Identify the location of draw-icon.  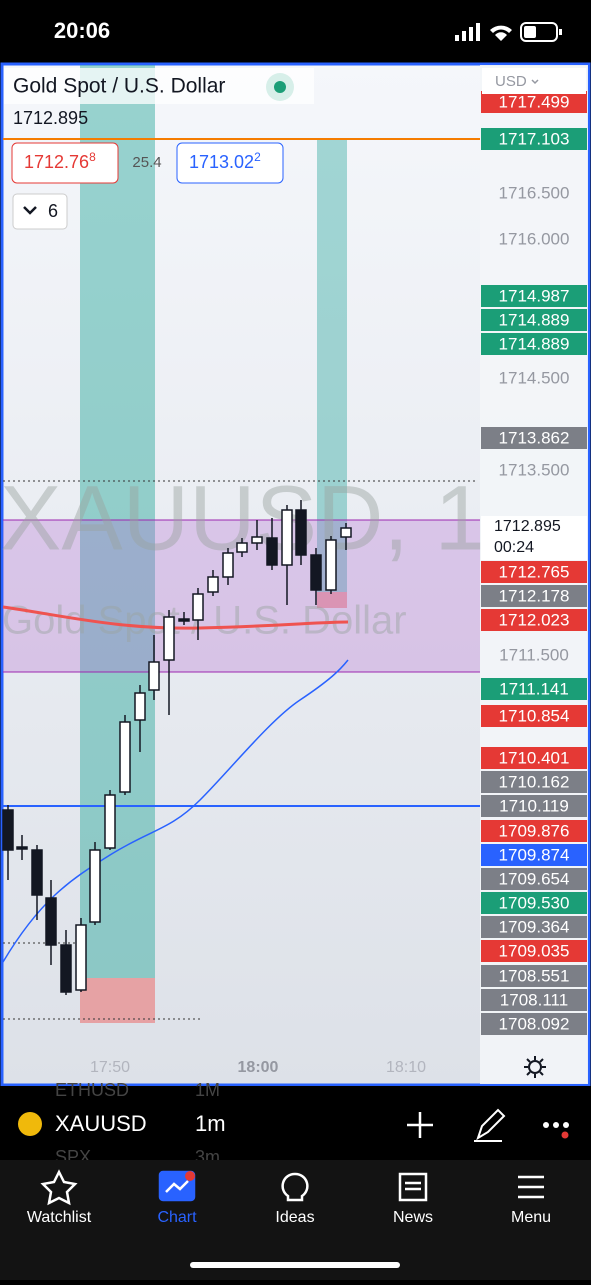
(490, 1125).